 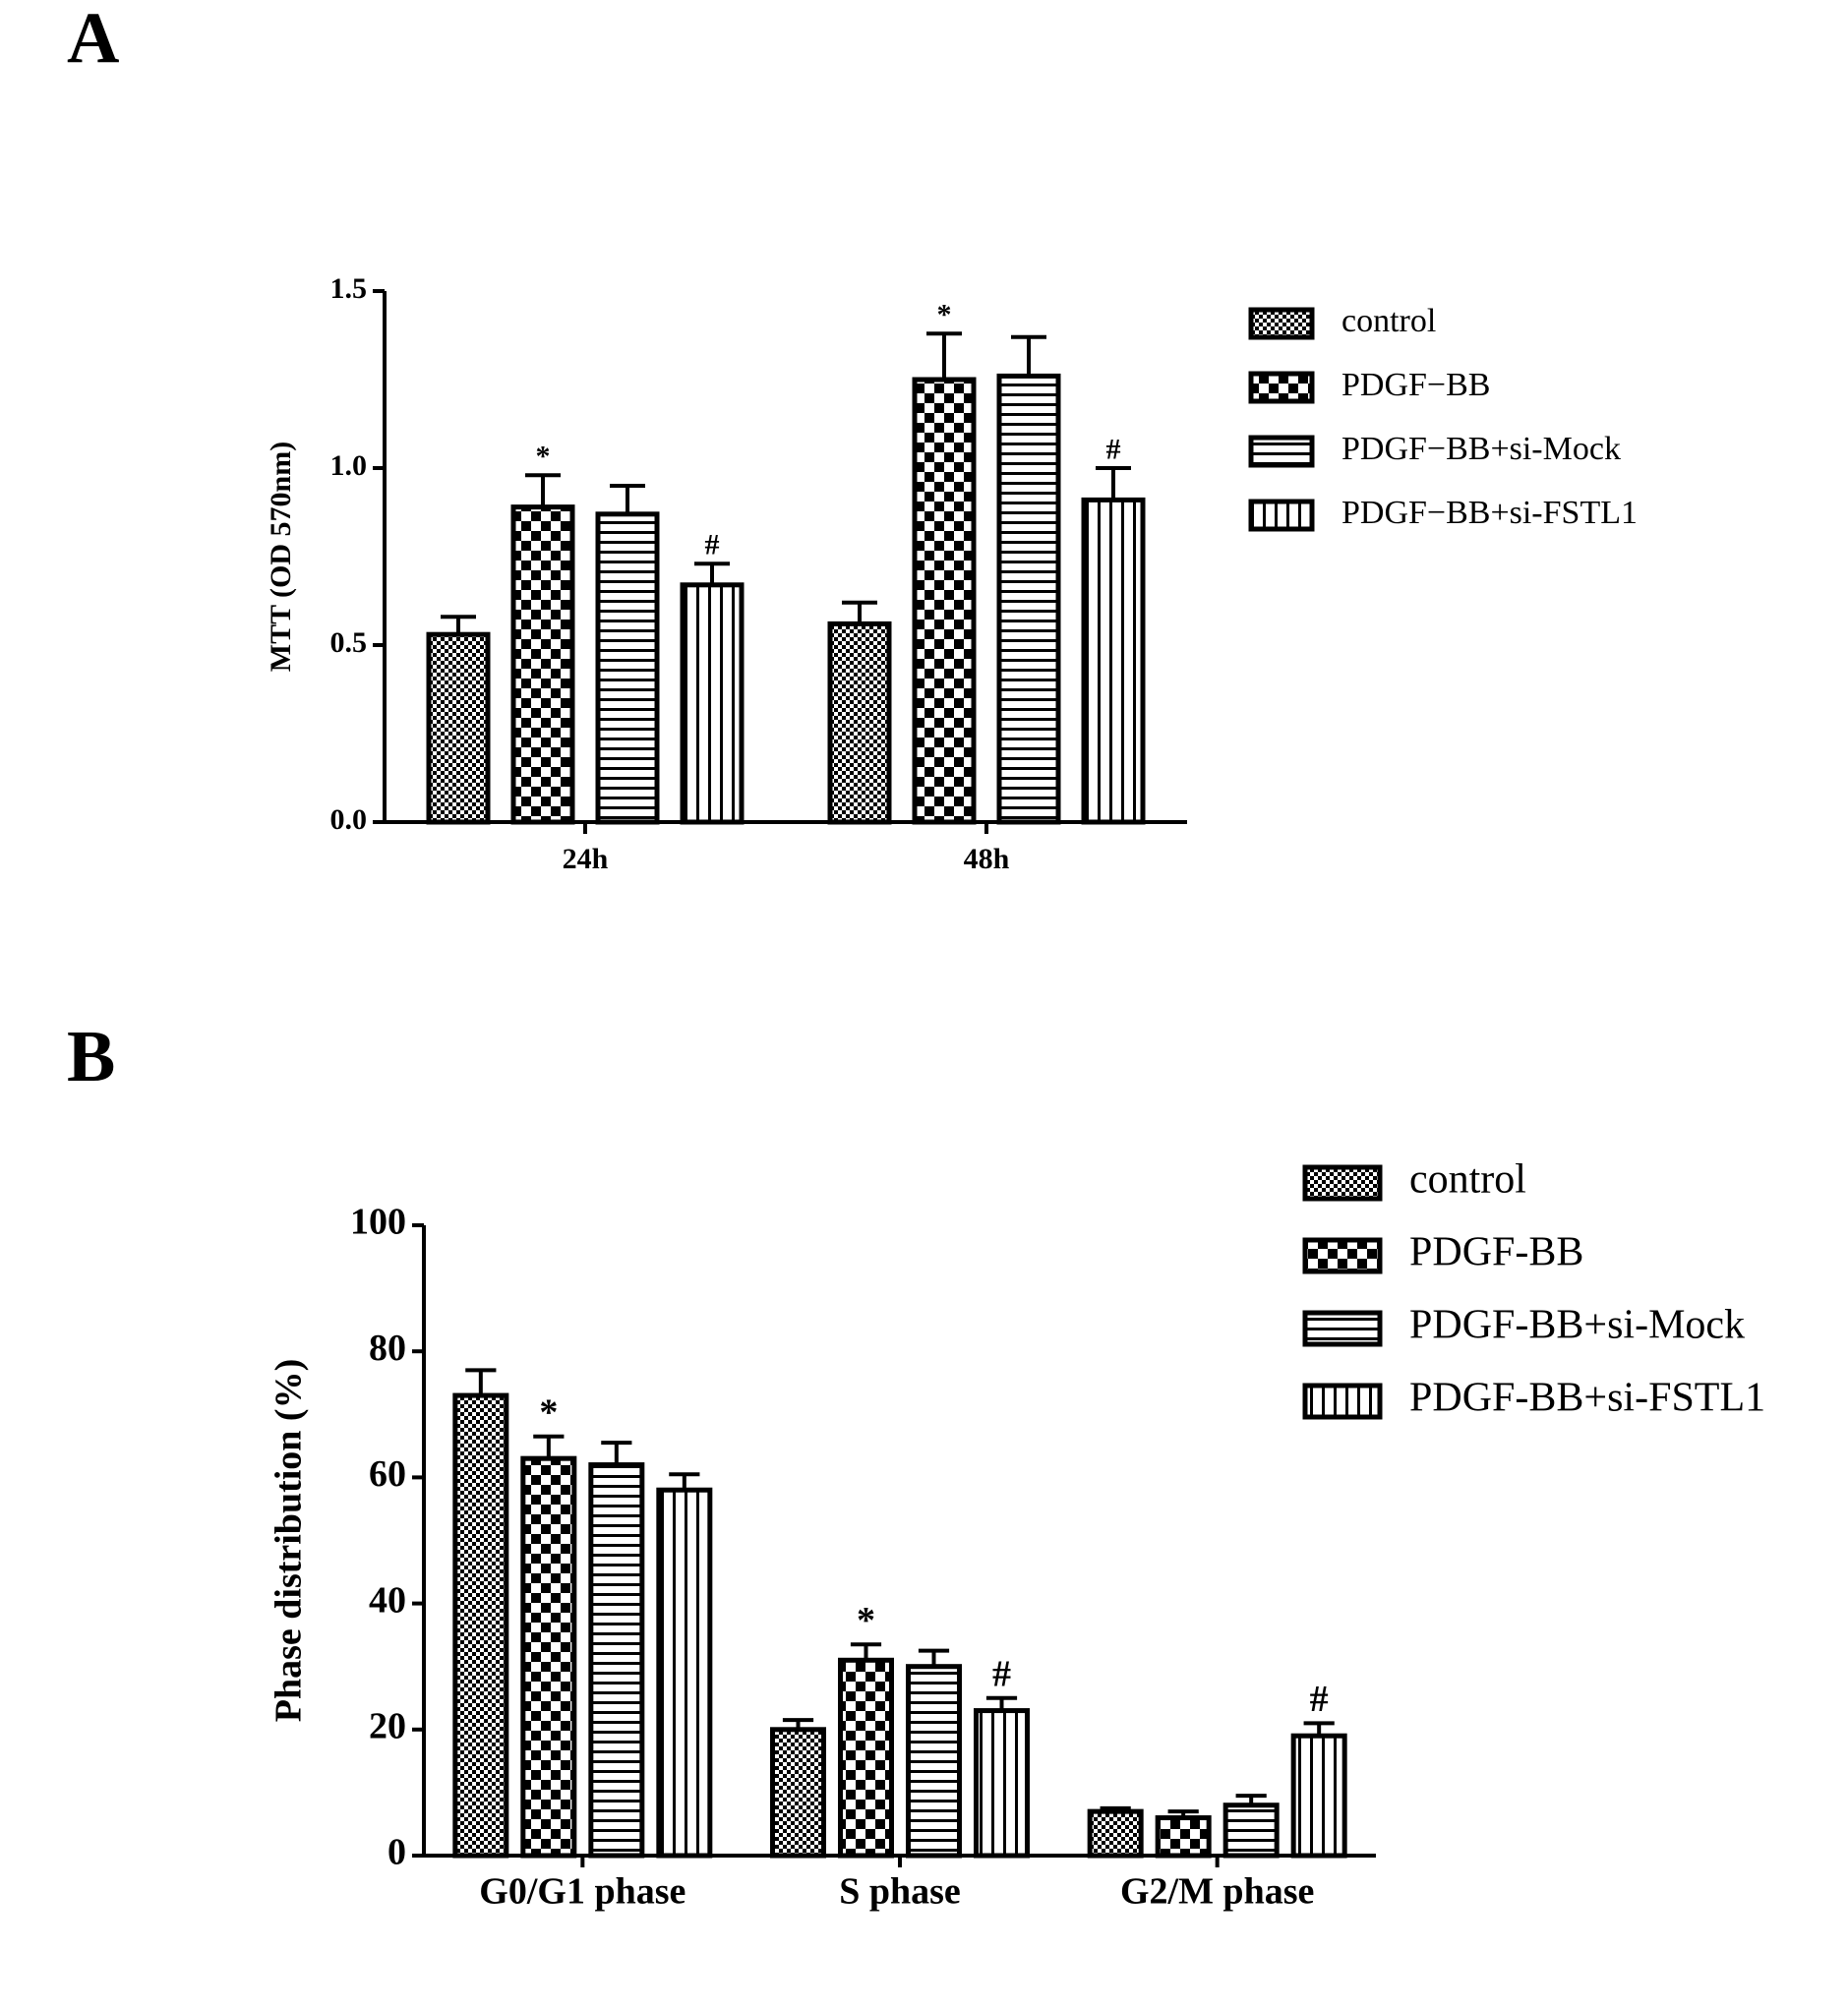 What do you see at coordinates (1489, 513) in the screenshot?
I see `legend-label: PDGF−BB+si-FSTL1` at bounding box center [1489, 513].